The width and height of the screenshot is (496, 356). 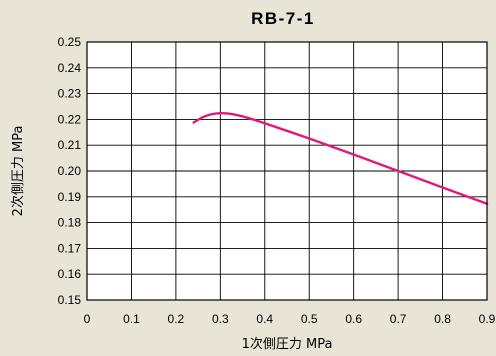 What do you see at coordinates (283, 18) in the screenshot?
I see `chart-title: RB-7-1` at bounding box center [283, 18].